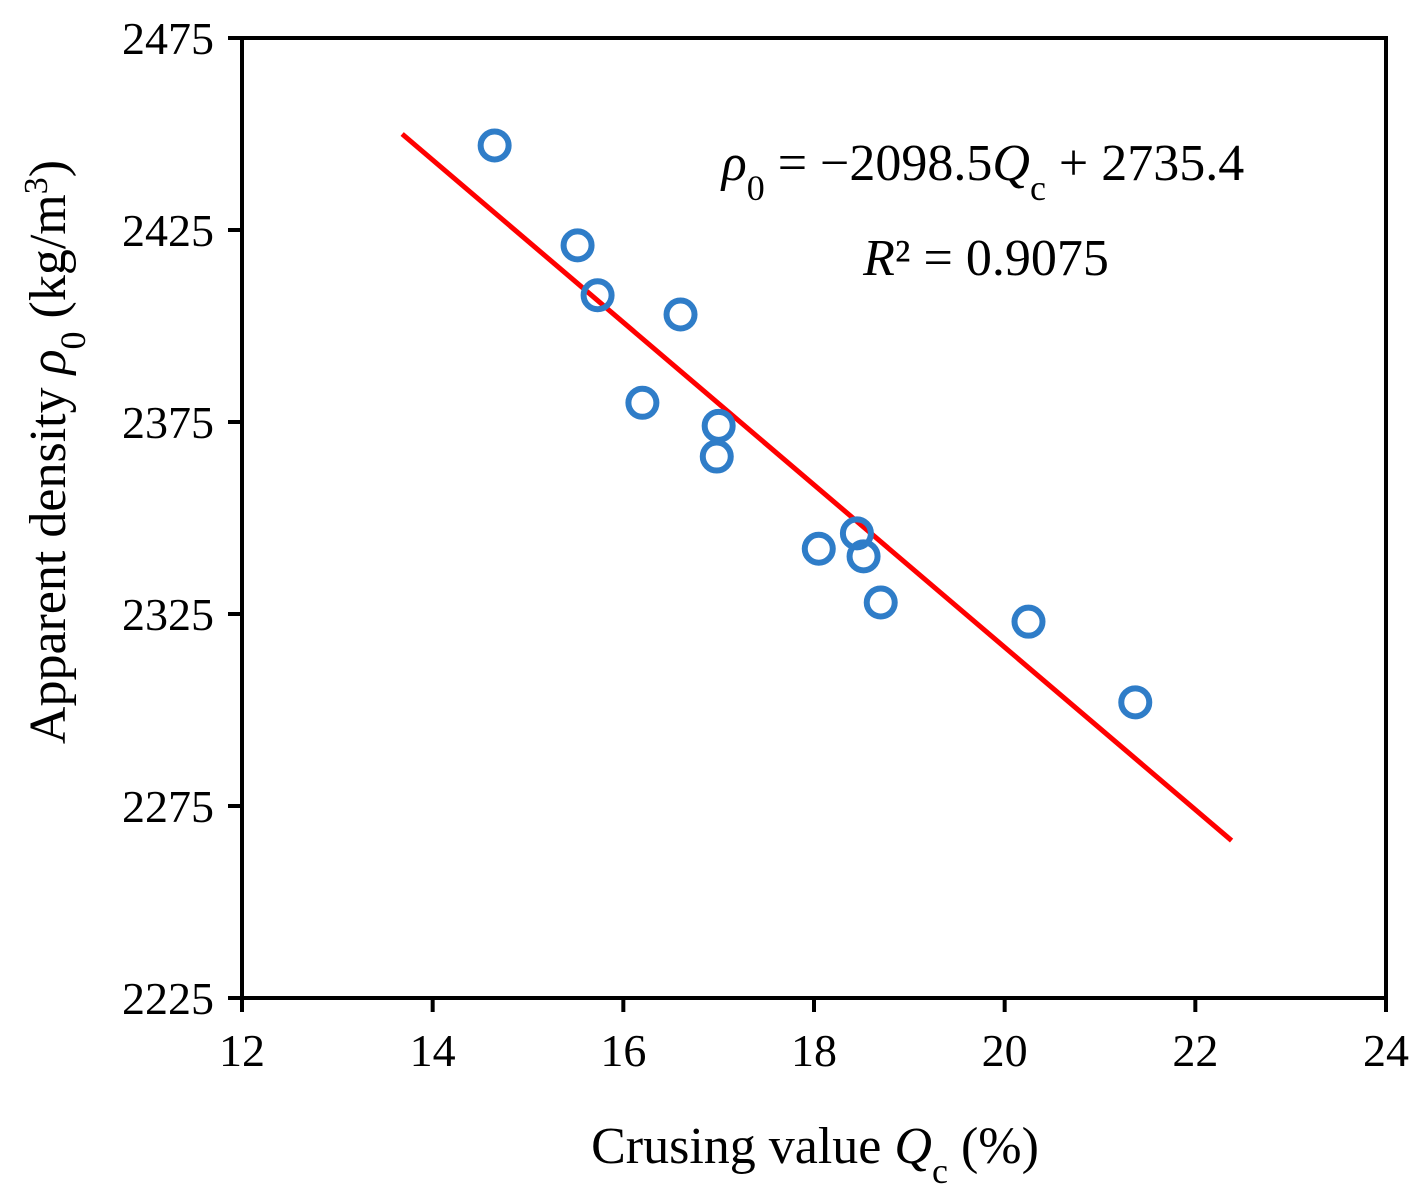  Describe the element at coordinates (168, 38) in the screenshot. I see `y-tick-label: 2475` at that location.